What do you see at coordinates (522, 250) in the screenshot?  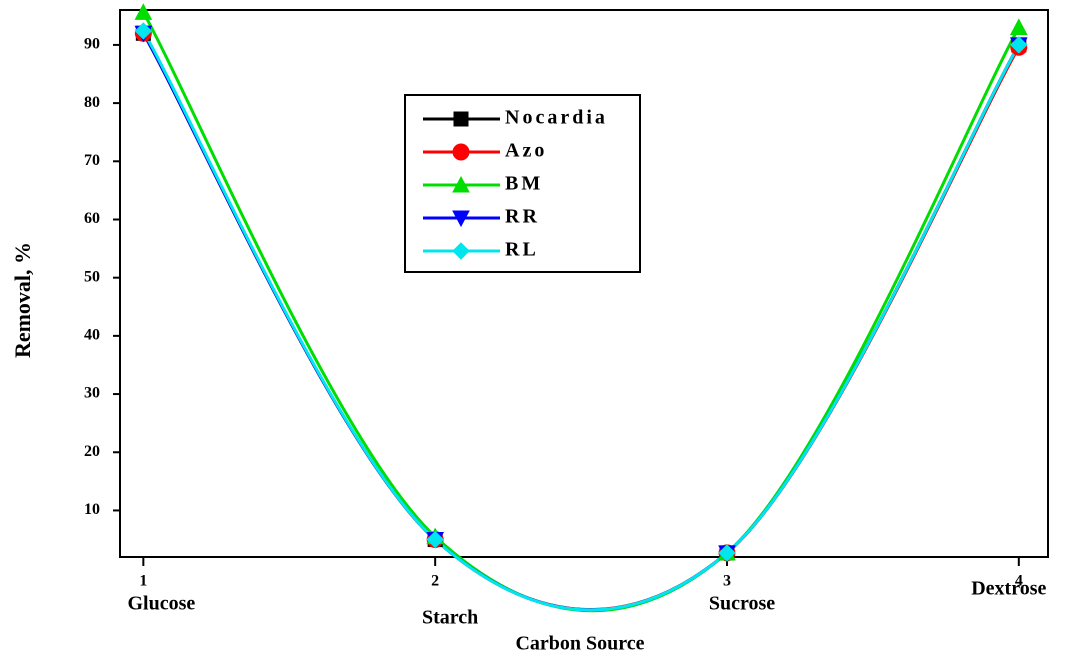 I see `legend-label: RL` at bounding box center [522, 250].